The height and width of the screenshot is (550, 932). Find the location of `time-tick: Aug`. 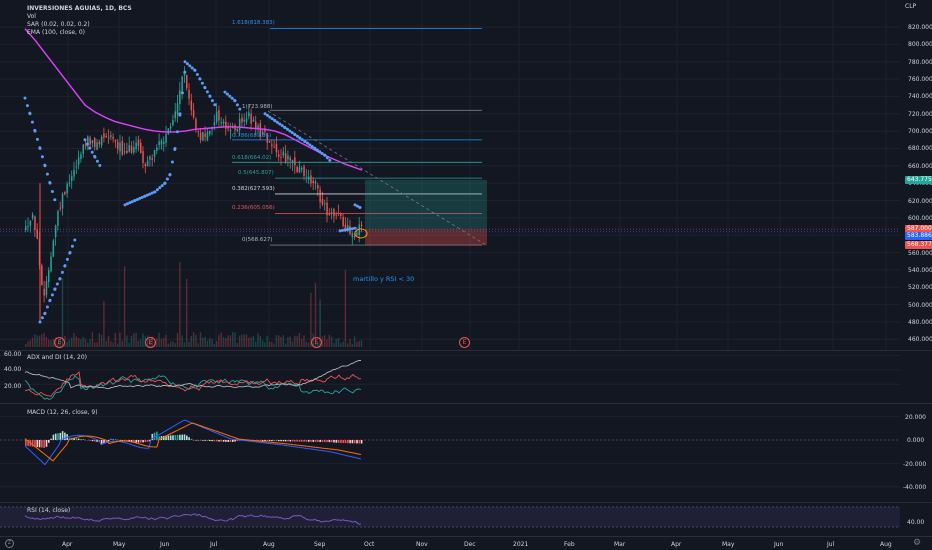

time-tick: Aug is located at coordinates (269, 544).